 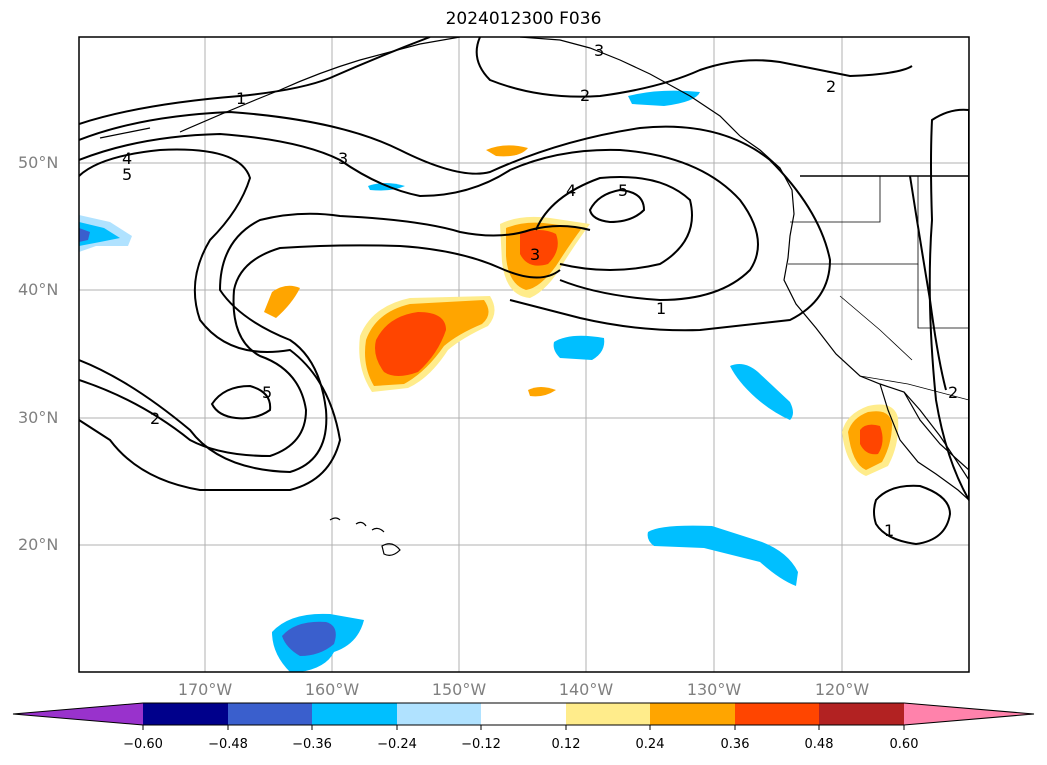 What do you see at coordinates (566, 744) in the screenshot?
I see `colorbar-tick-label: 0.12` at bounding box center [566, 744].